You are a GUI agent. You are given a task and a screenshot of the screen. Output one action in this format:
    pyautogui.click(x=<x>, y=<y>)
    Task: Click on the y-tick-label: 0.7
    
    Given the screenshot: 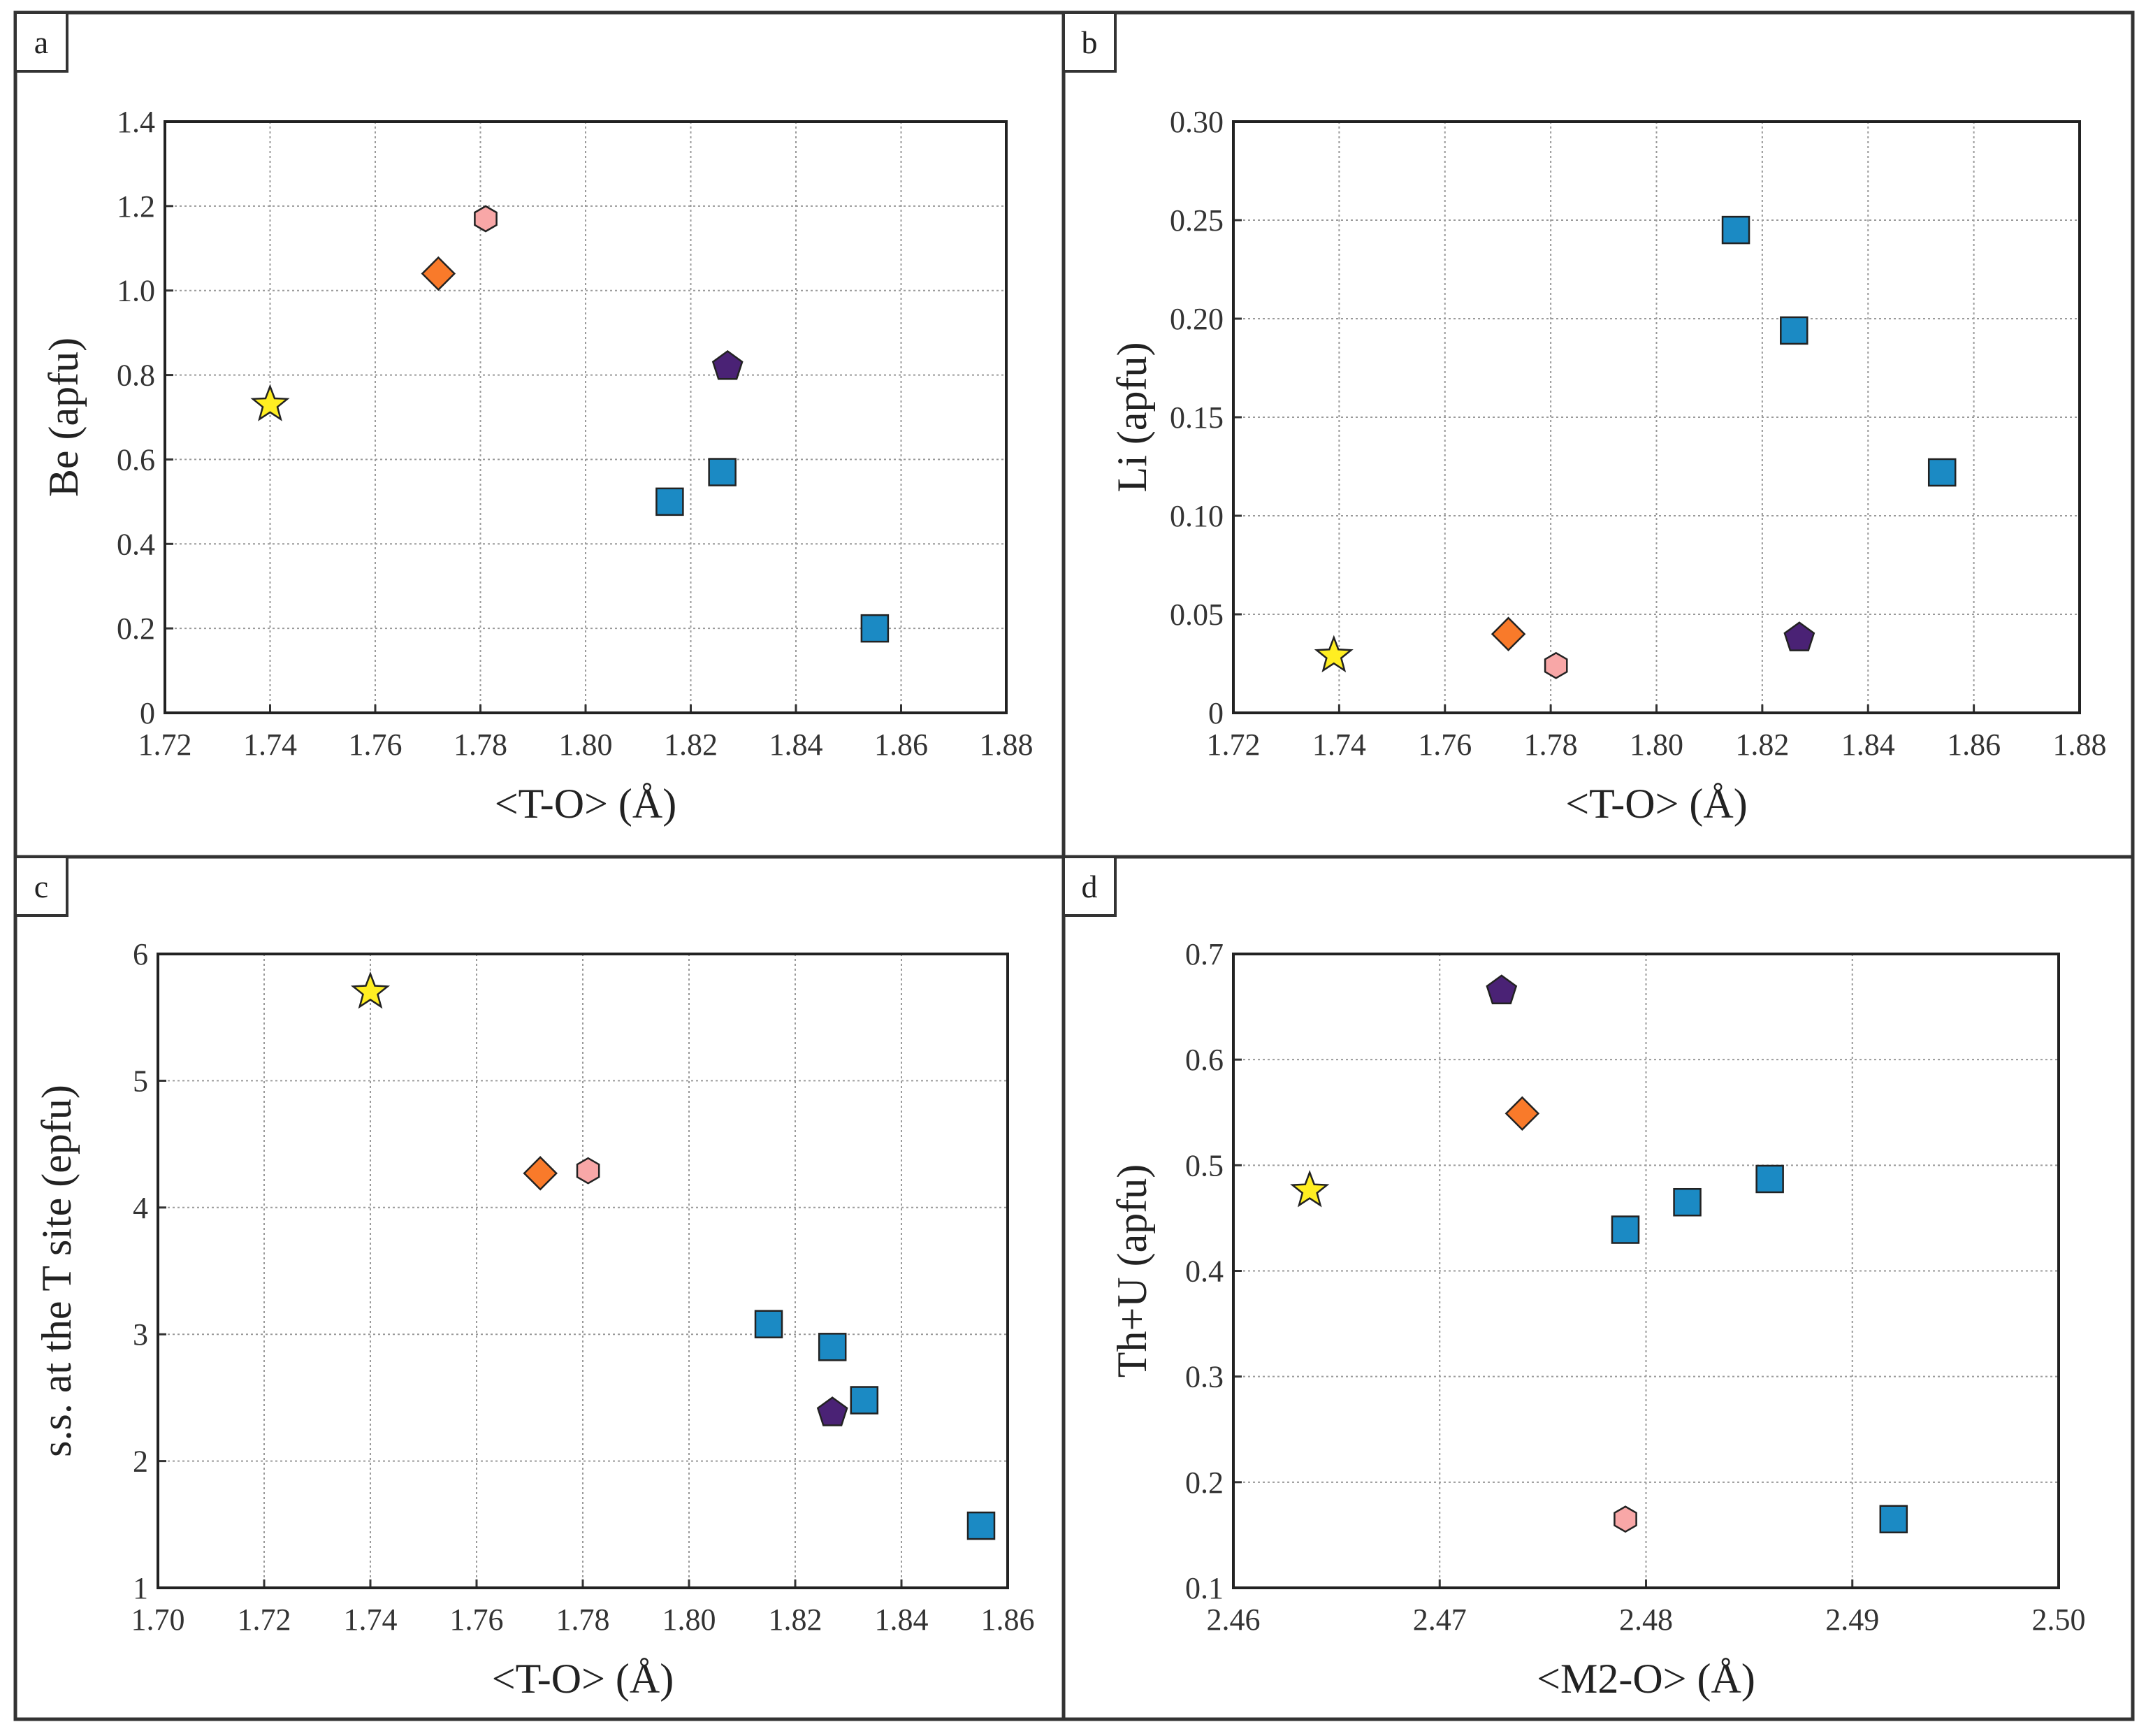 What is the action you would take?
    pyautogui.click(x=1205, y=954)
    